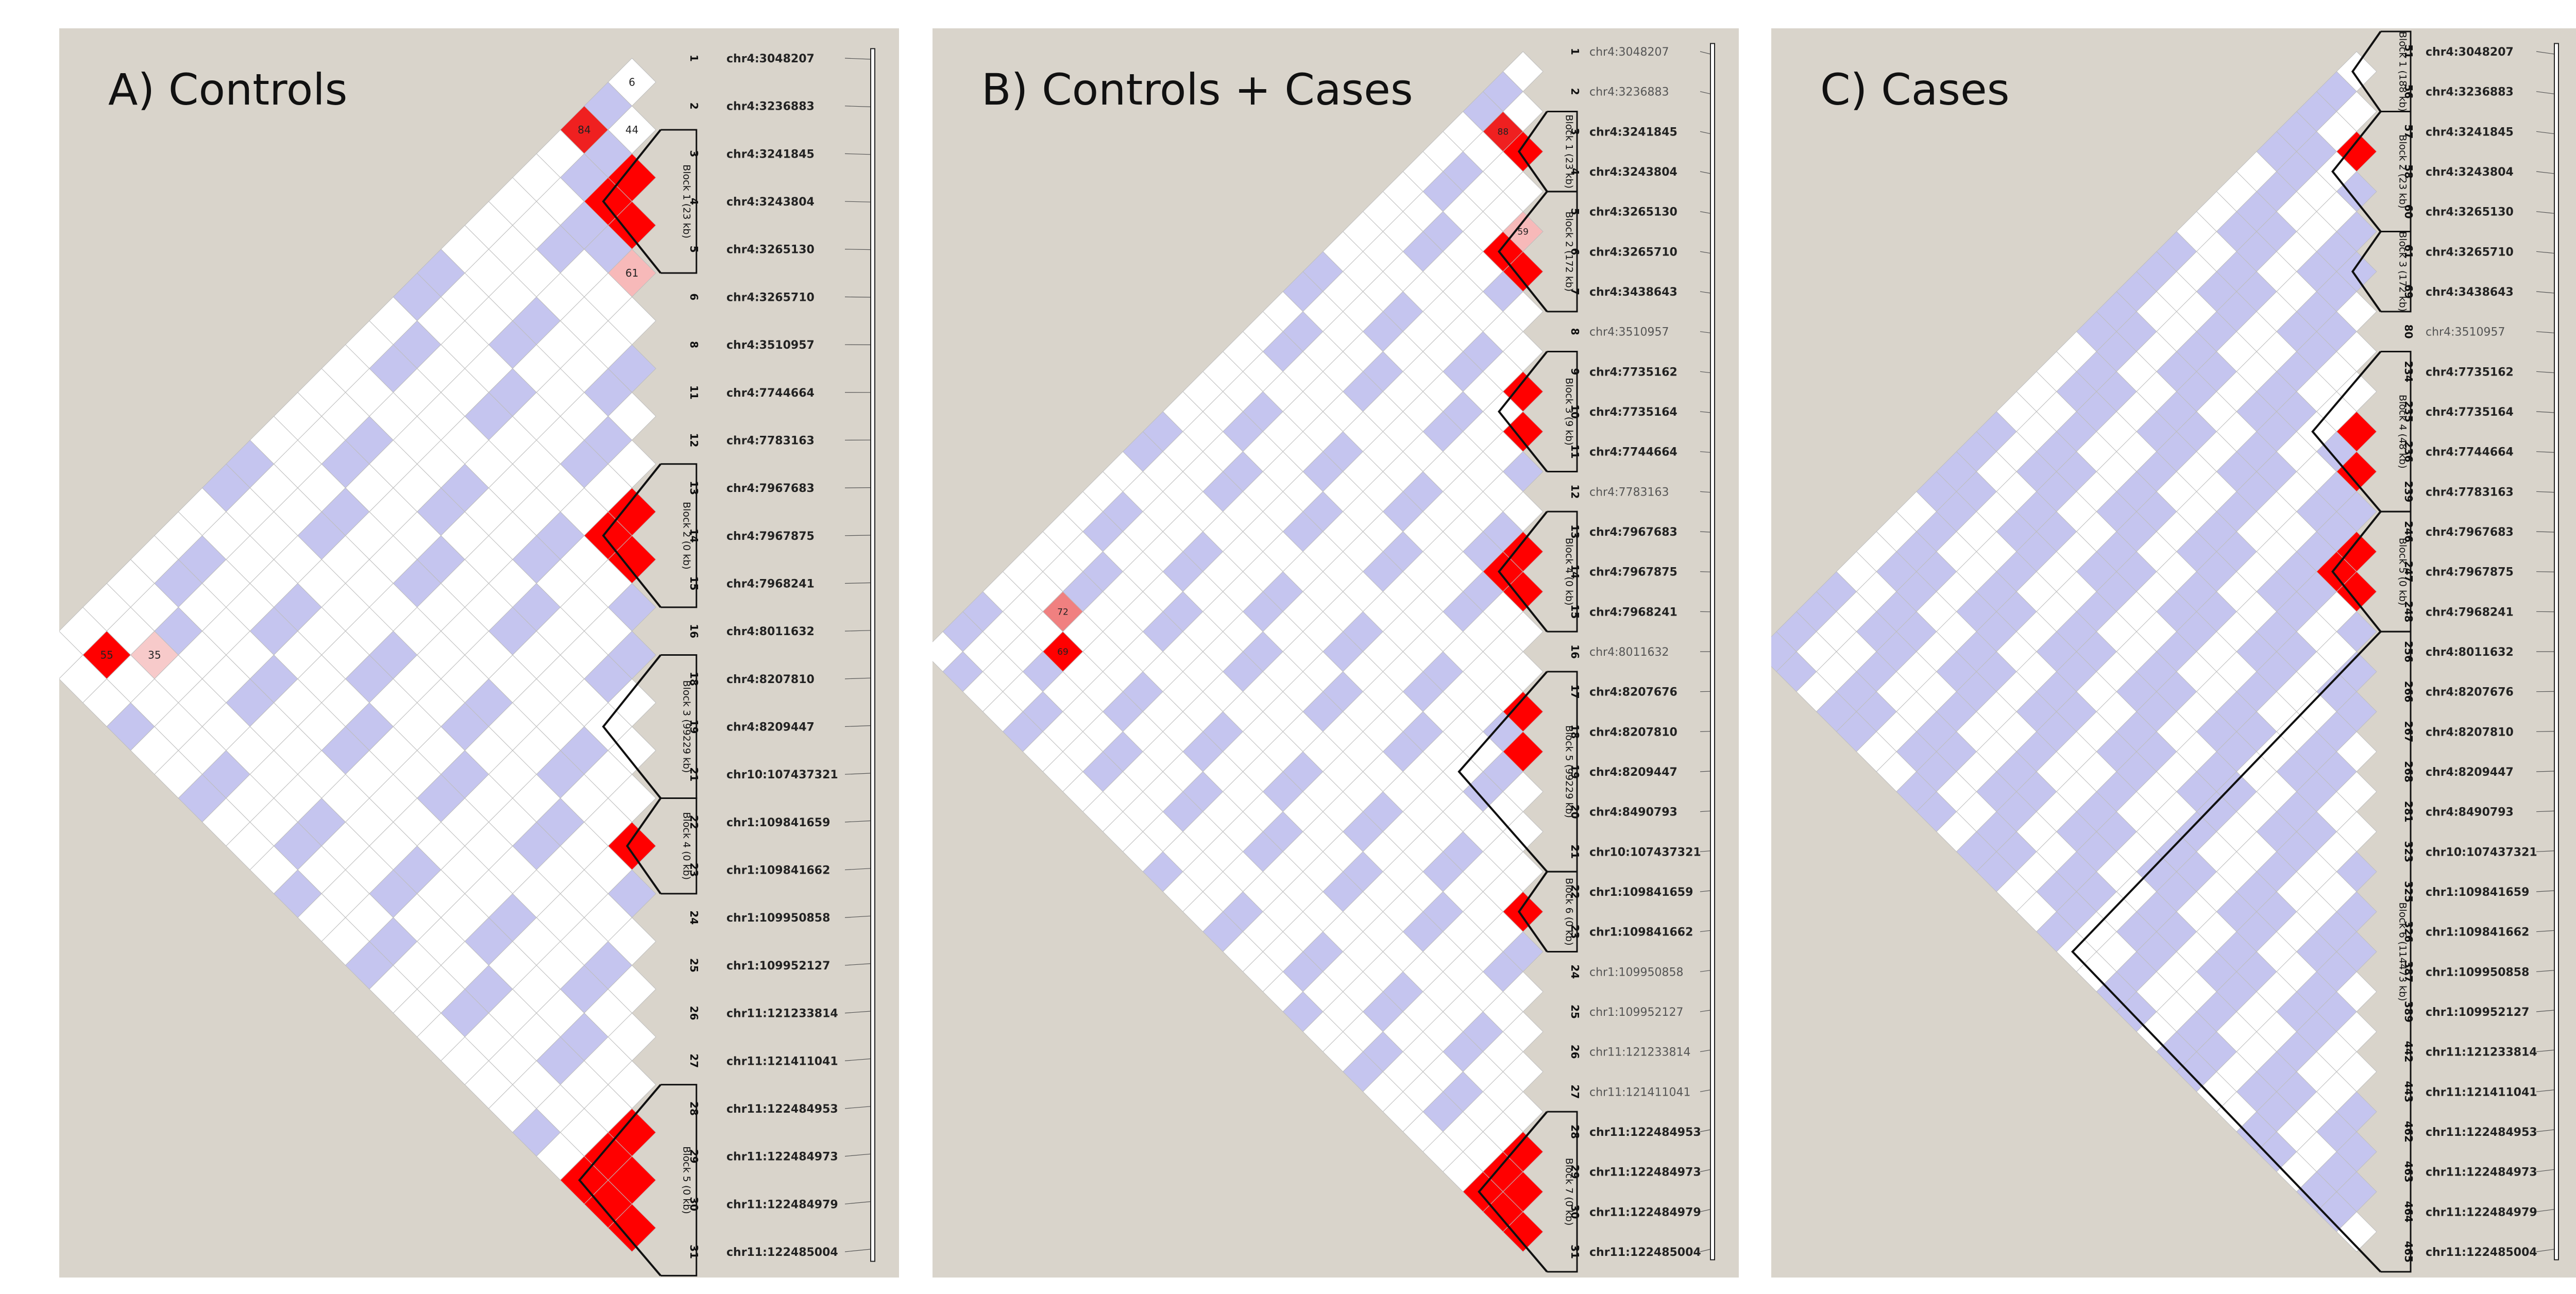  Describe the element at coordinates (694, 1060) in the screenshot. I see `snp-index: 27` at that location.